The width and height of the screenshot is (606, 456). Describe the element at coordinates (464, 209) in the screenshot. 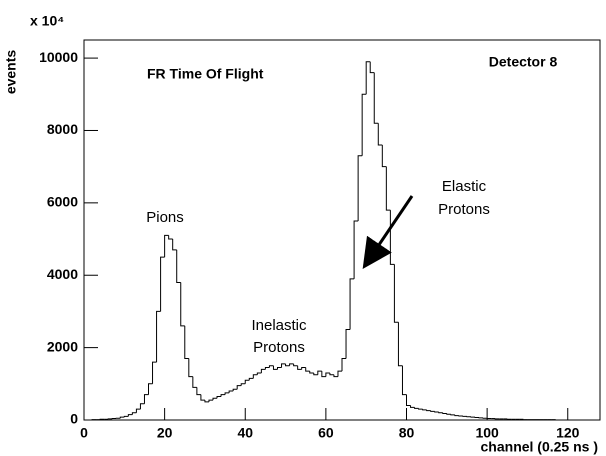

I see `annotation: Protons` at that location.